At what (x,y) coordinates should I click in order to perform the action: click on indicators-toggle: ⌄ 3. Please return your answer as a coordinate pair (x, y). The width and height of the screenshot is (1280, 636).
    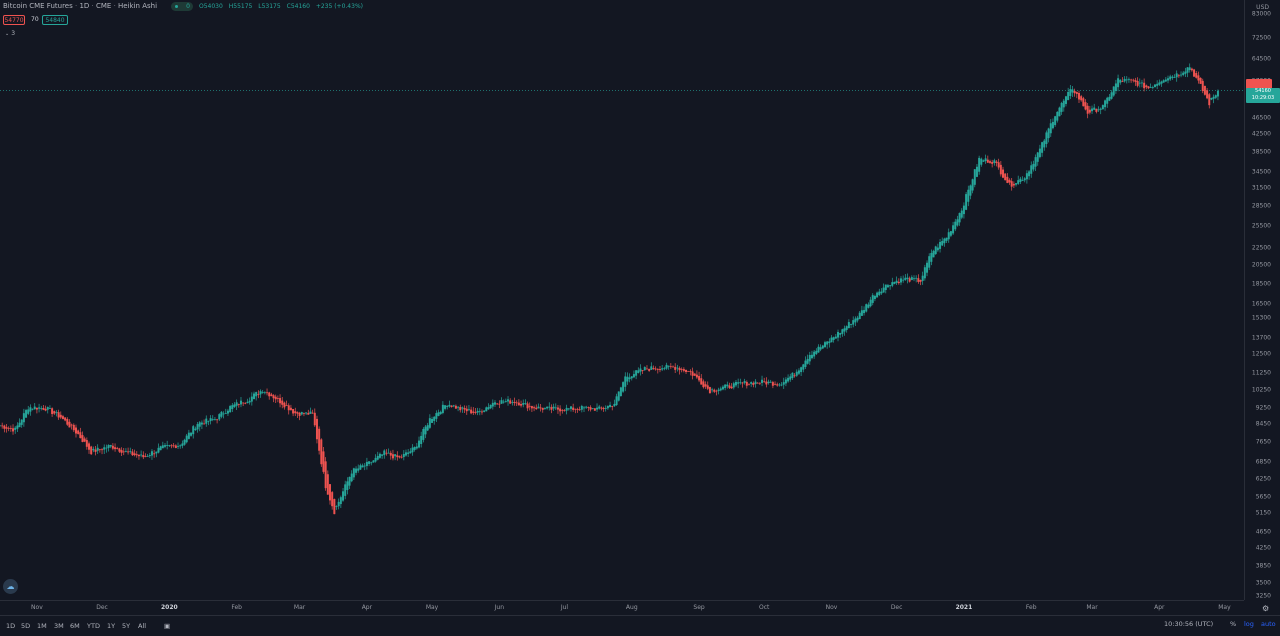
    Looking at the image, I should click on (10, 33).